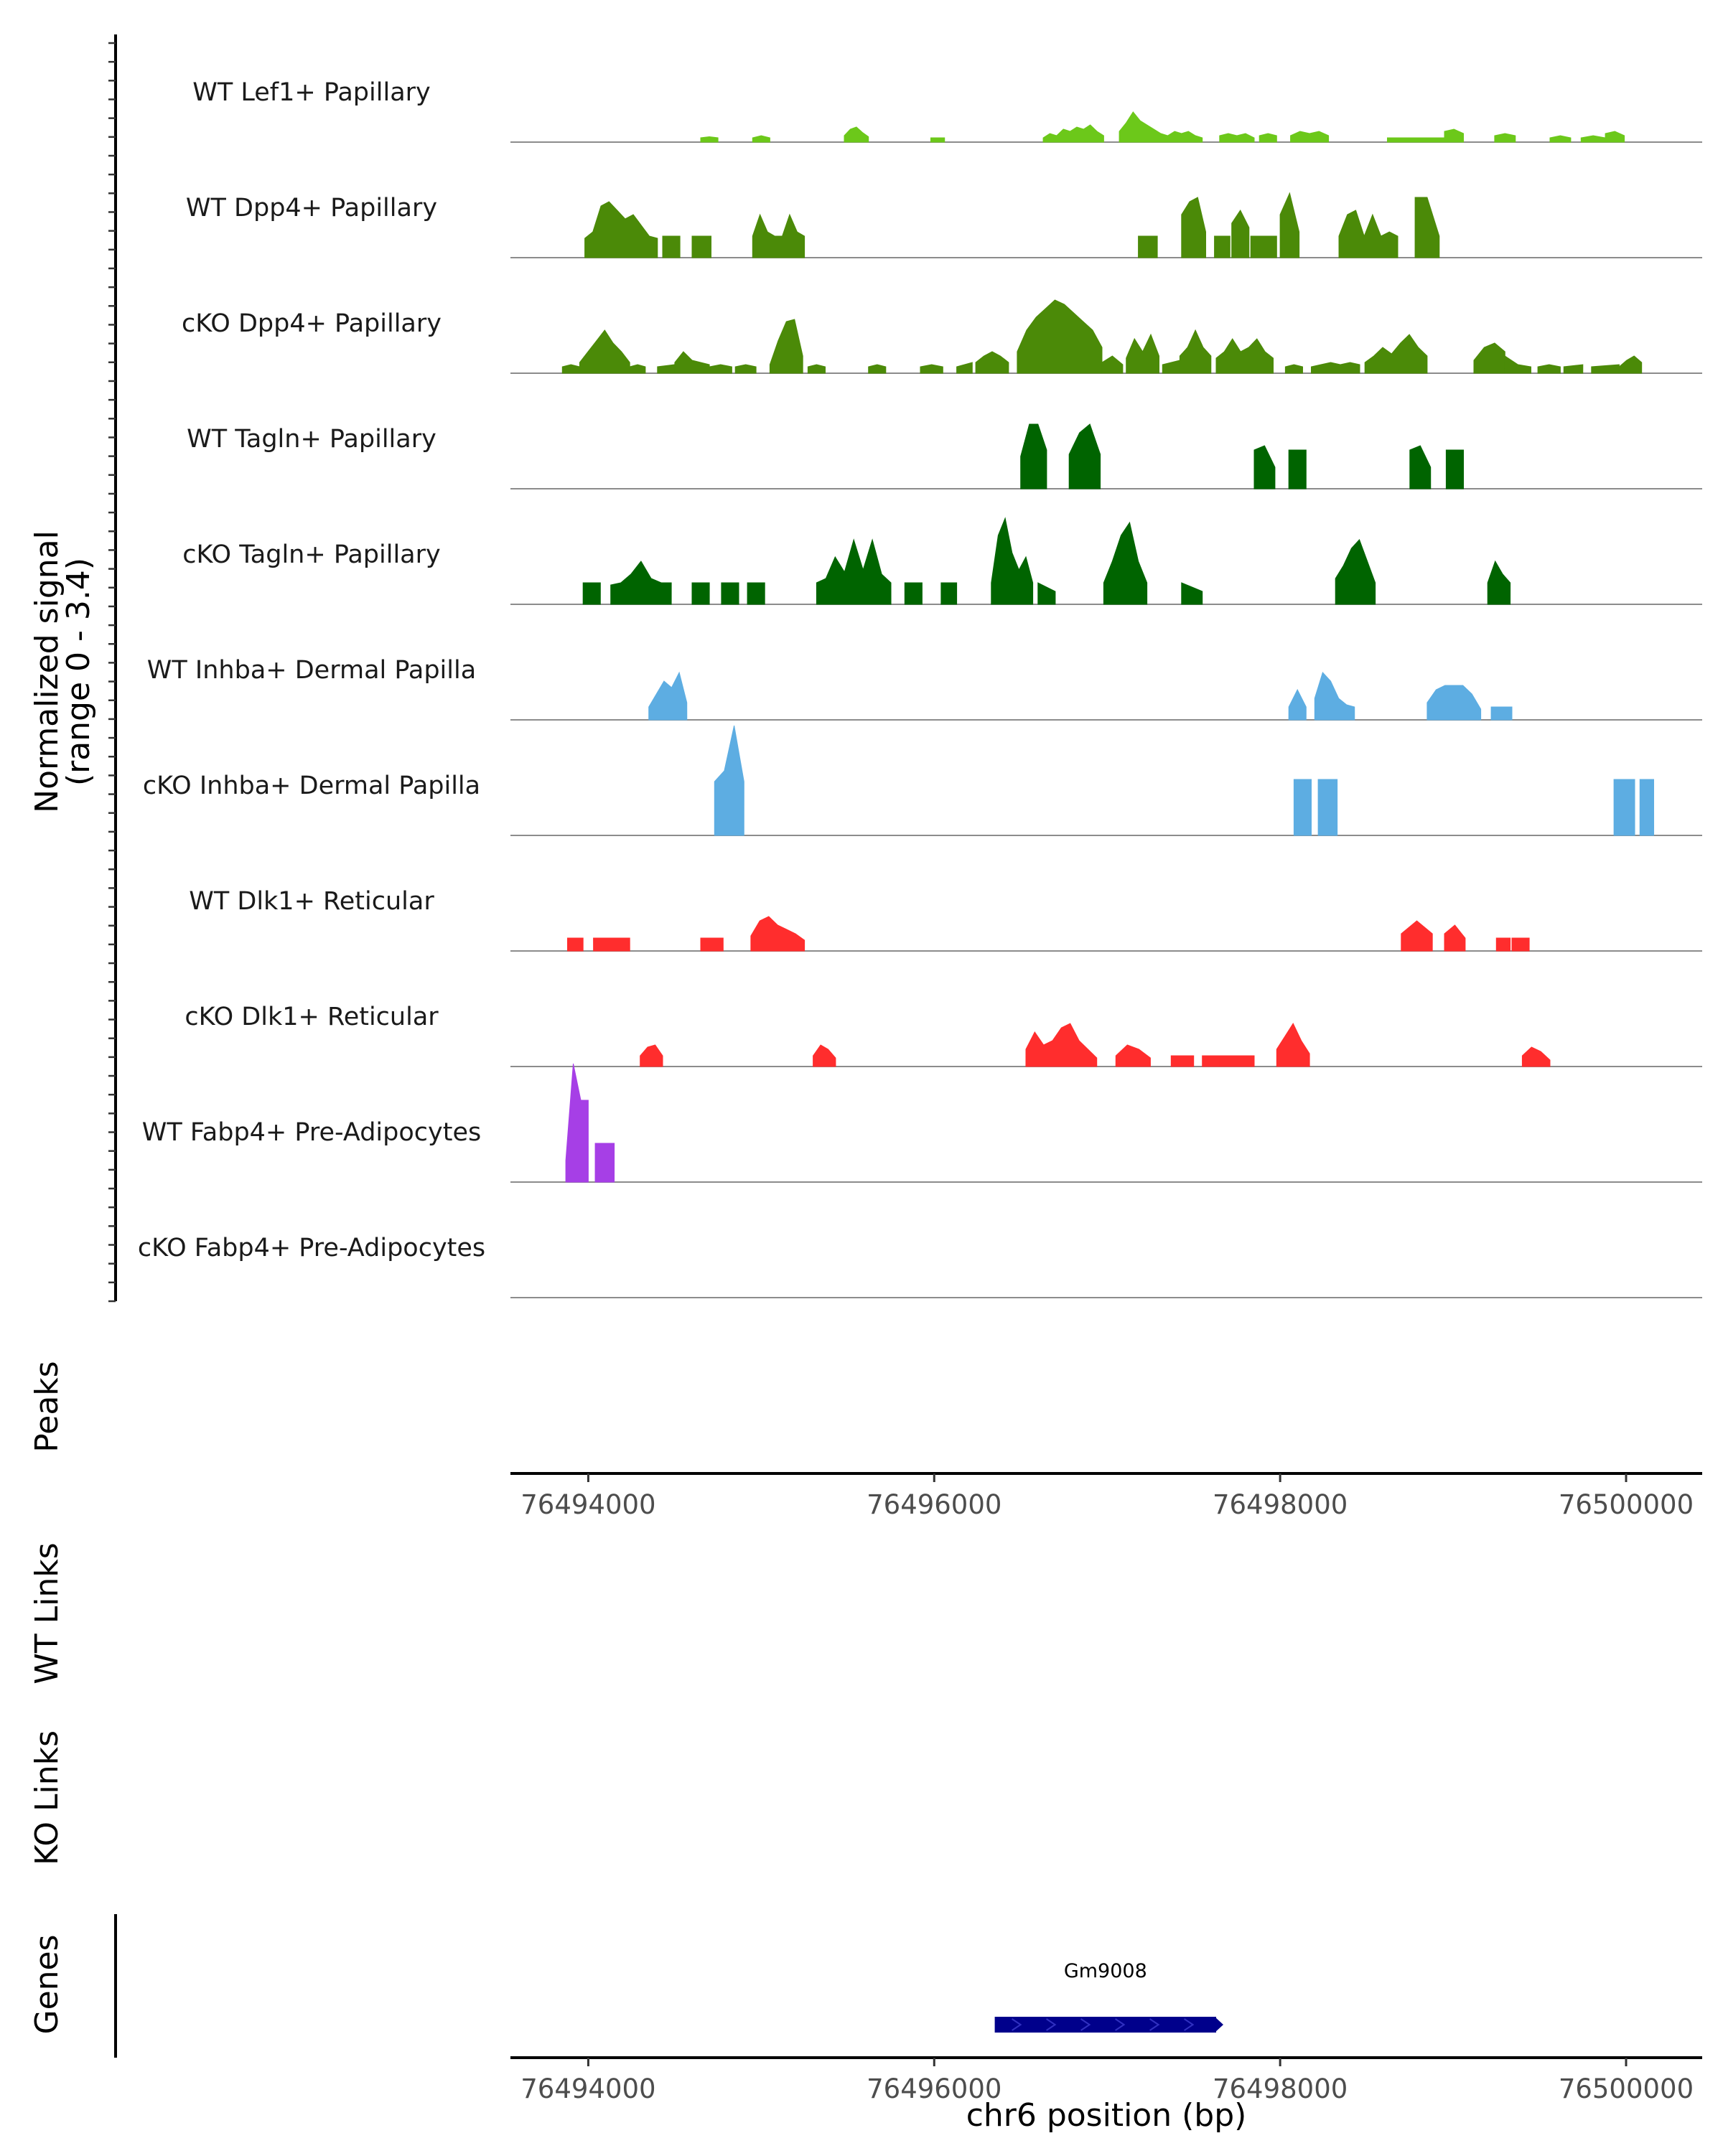 This screenshot has width=1723, height=2156. I want to click on gene-label: Gm9008, so click(1105, 1971).